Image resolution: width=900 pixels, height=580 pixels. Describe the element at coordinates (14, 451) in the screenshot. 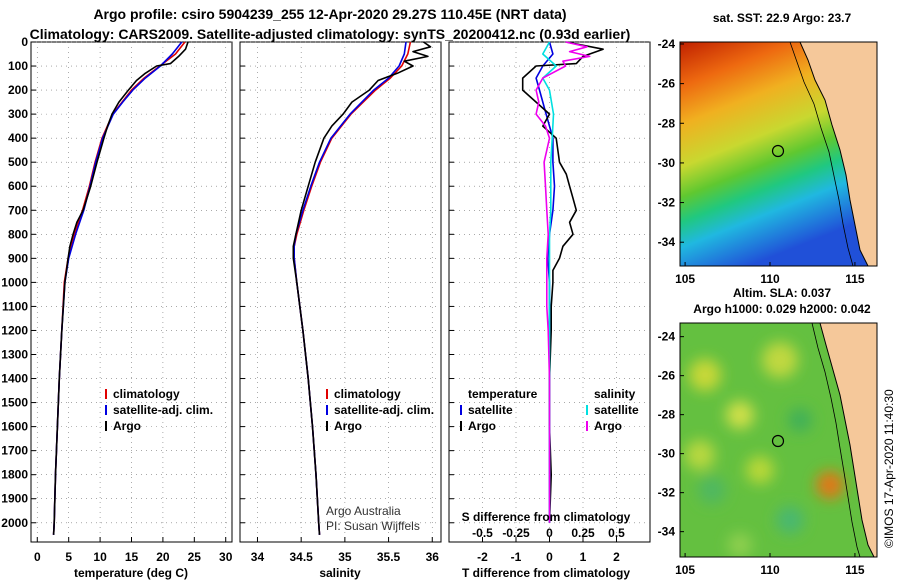

I see `depth-tick-label: 1700` at that location.